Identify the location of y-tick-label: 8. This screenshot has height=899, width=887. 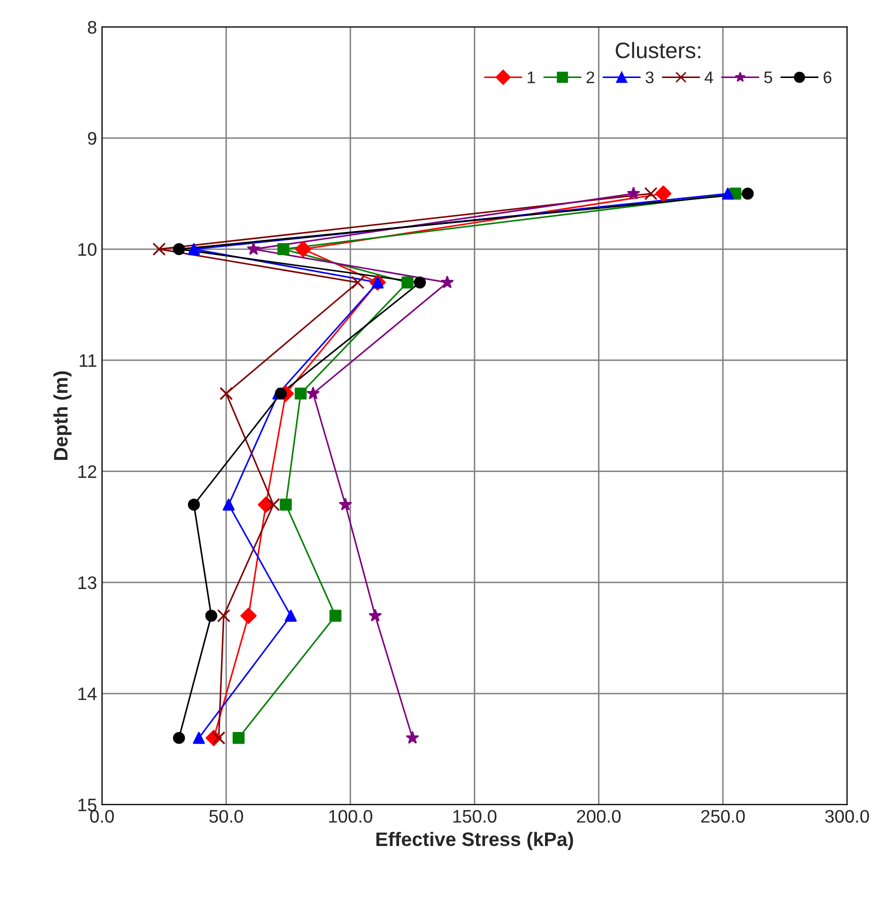
(92, 27).